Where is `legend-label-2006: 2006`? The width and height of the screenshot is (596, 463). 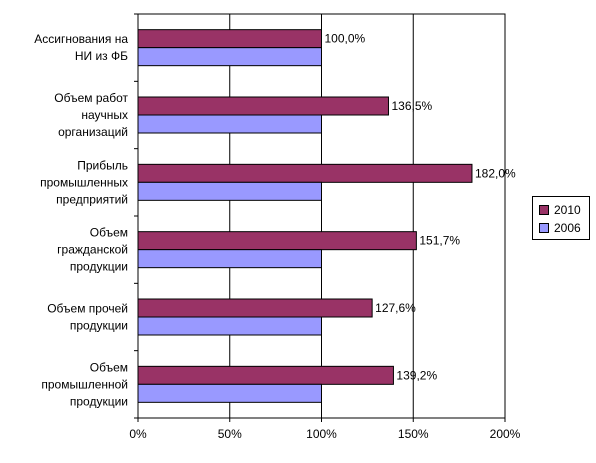
legend-label-2006: 2006 is located at coordinates (567, 228).